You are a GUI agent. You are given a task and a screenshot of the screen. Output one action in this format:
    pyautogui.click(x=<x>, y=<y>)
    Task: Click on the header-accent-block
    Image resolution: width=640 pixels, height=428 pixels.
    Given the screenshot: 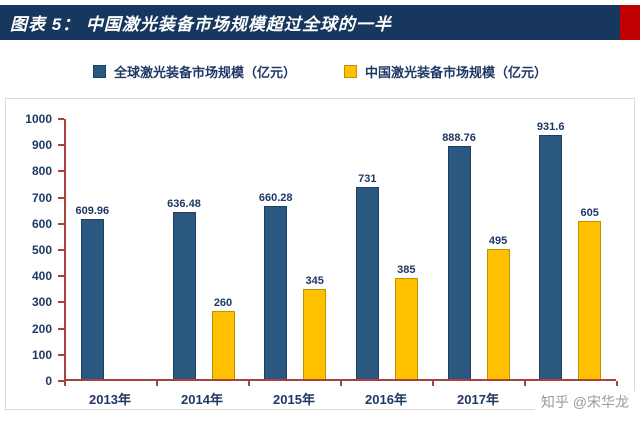 What is the action you would take?
    pyautogui.click(x=630, y=22)
    